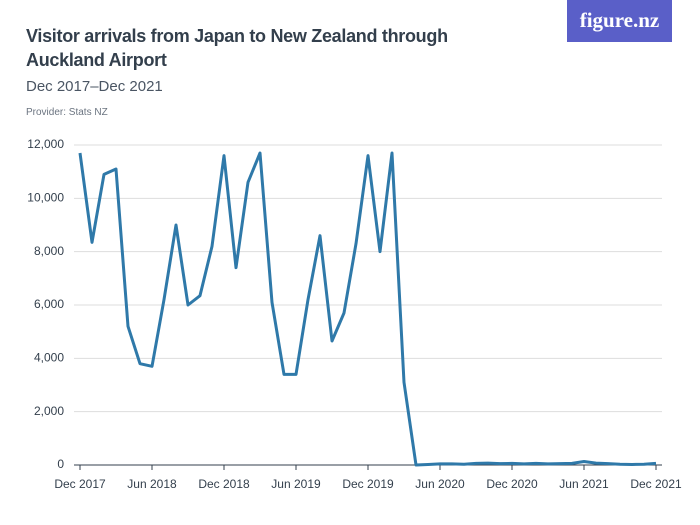 This screenshot has width=700, height=525. What do you see at coordinates (619, 21) in the screenshot?
I see `logo: figure.nz` at bounding box center [619, 21].